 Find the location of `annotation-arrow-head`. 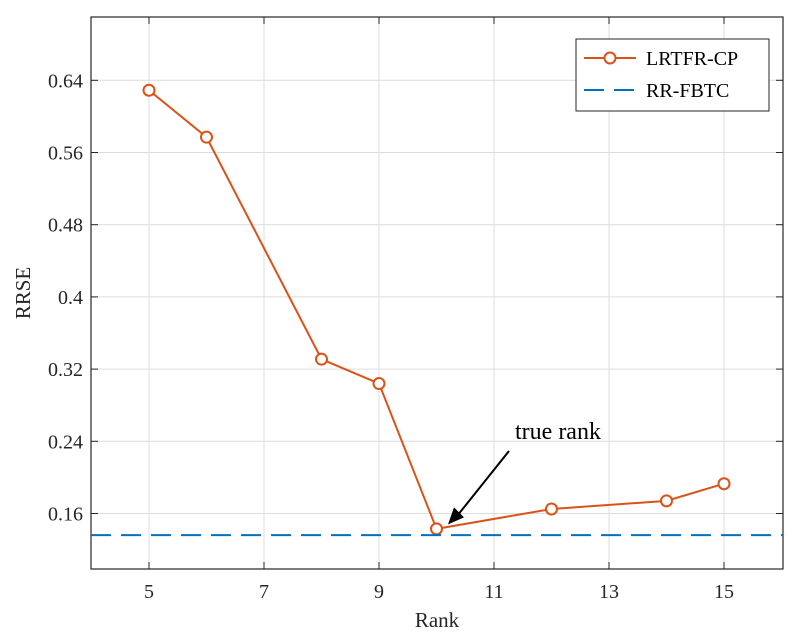

annotation-arrow-head is located at coordinates (456, 516).